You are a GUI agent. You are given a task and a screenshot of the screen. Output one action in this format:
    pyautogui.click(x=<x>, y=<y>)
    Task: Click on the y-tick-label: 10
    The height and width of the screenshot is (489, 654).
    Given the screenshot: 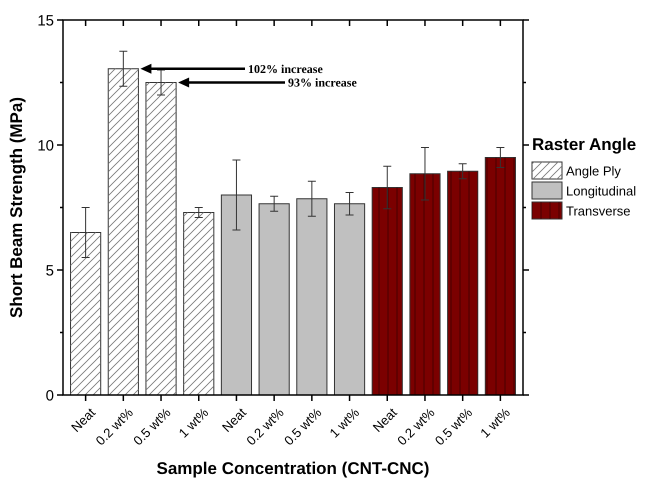 What is the action you would take?
    pyautogui.click(x=45, y=145)
    